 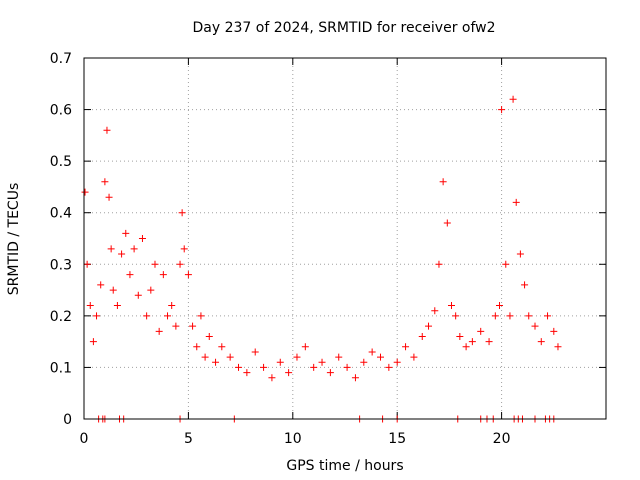 I want to click on y-axis-label: SRMTID / TECUs, so click(x=14, y=239).